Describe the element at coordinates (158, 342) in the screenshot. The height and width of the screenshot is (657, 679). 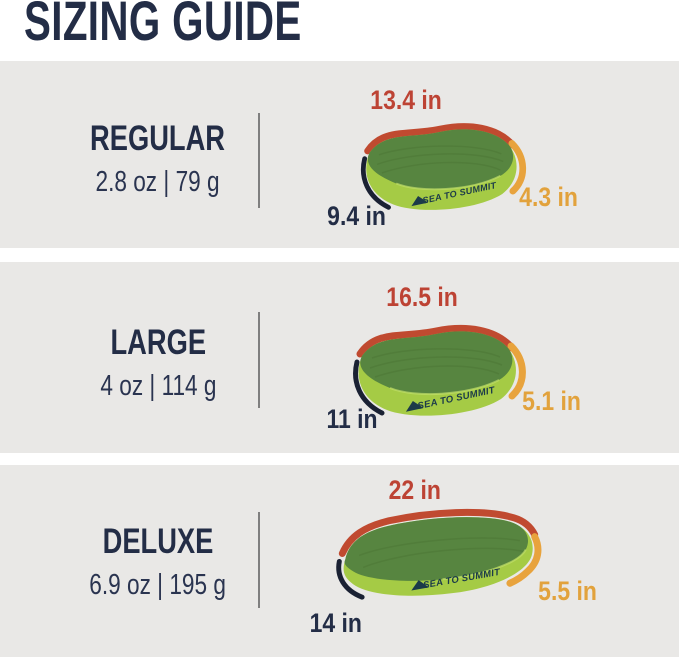
I see `size-name: LARGE` at that location.